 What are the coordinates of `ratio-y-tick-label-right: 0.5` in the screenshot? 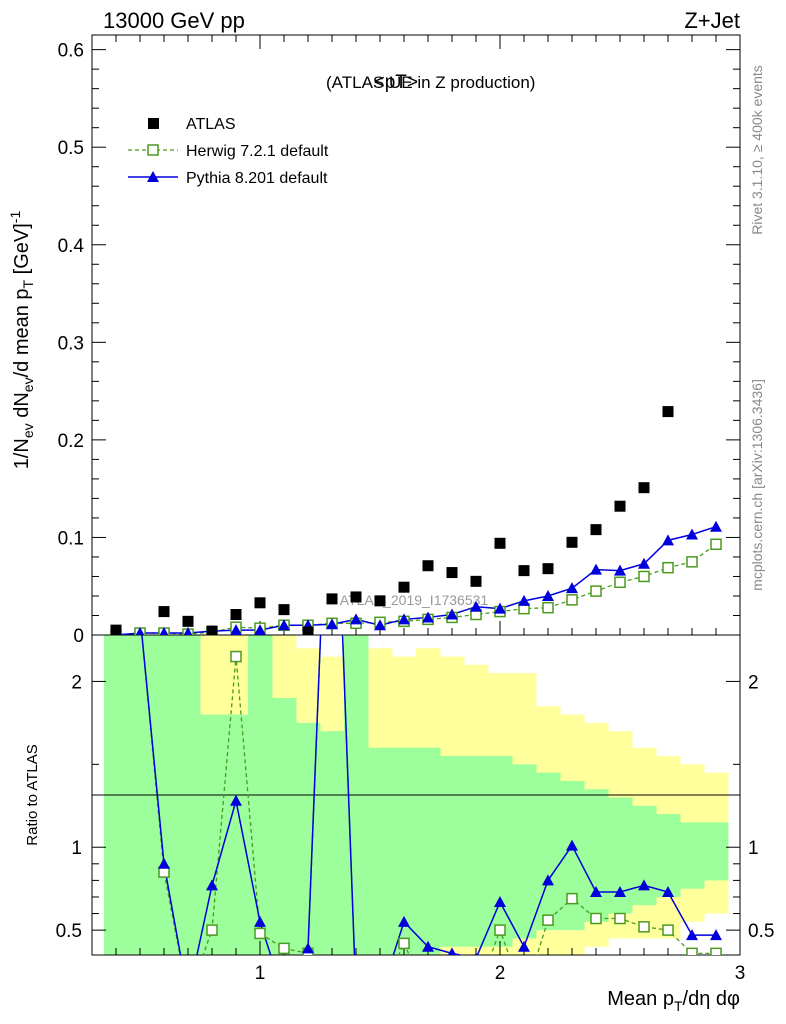 It's located at (761, 931).